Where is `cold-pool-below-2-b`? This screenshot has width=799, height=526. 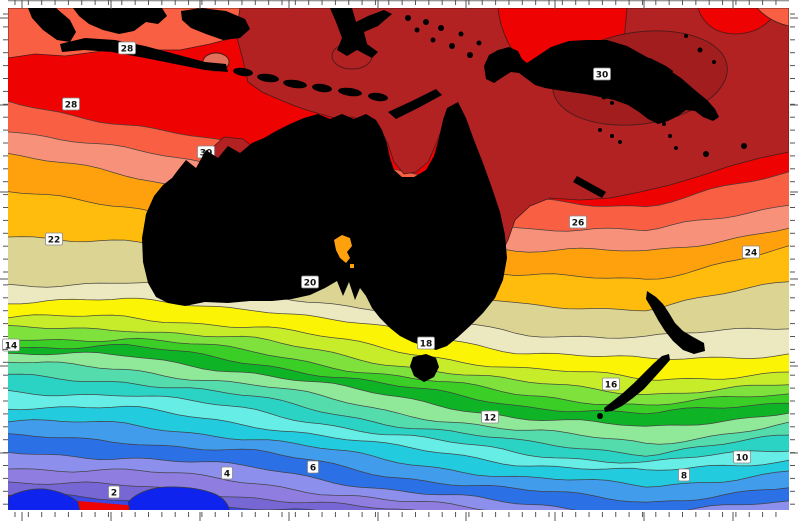 cold-pool-below-2-b is located at coordinates (178, 498).